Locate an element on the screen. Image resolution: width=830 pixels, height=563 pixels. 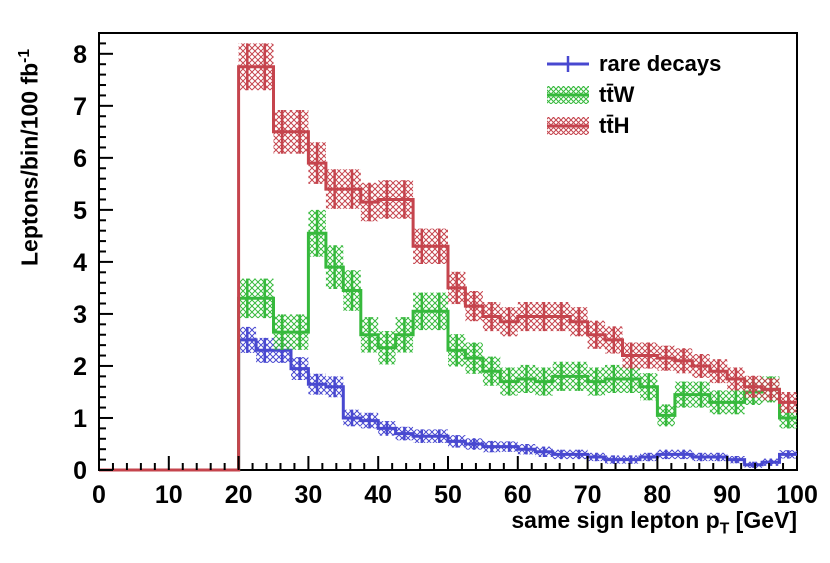
y-tick-label: 3 is located at coordinates (80, 315).